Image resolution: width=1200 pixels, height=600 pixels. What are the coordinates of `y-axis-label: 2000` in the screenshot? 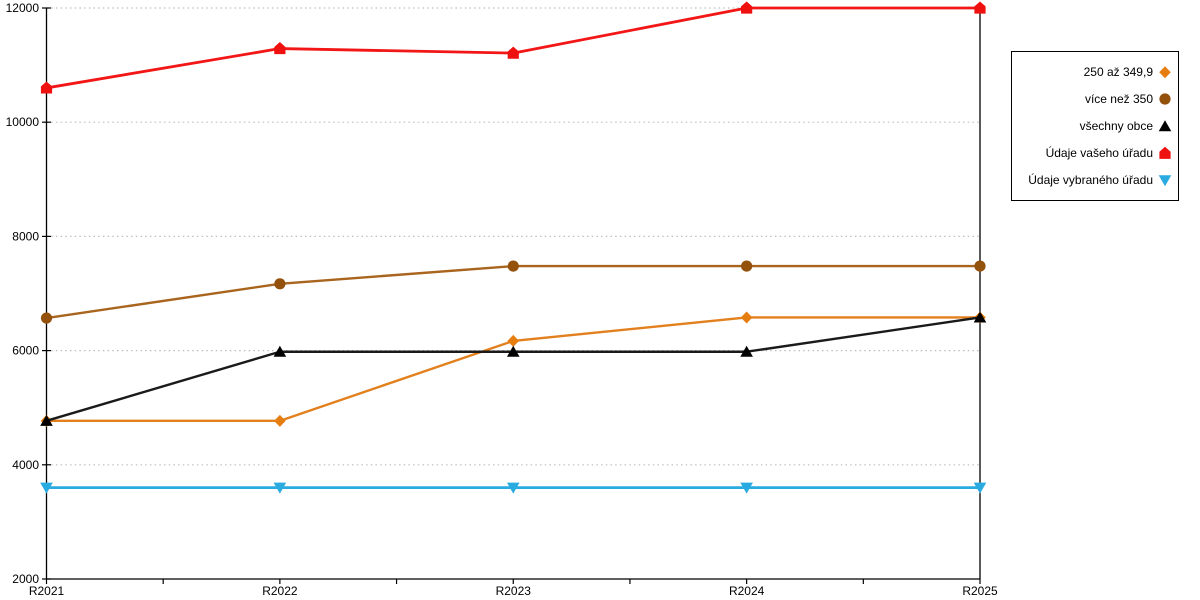 It's located at (25, 579).